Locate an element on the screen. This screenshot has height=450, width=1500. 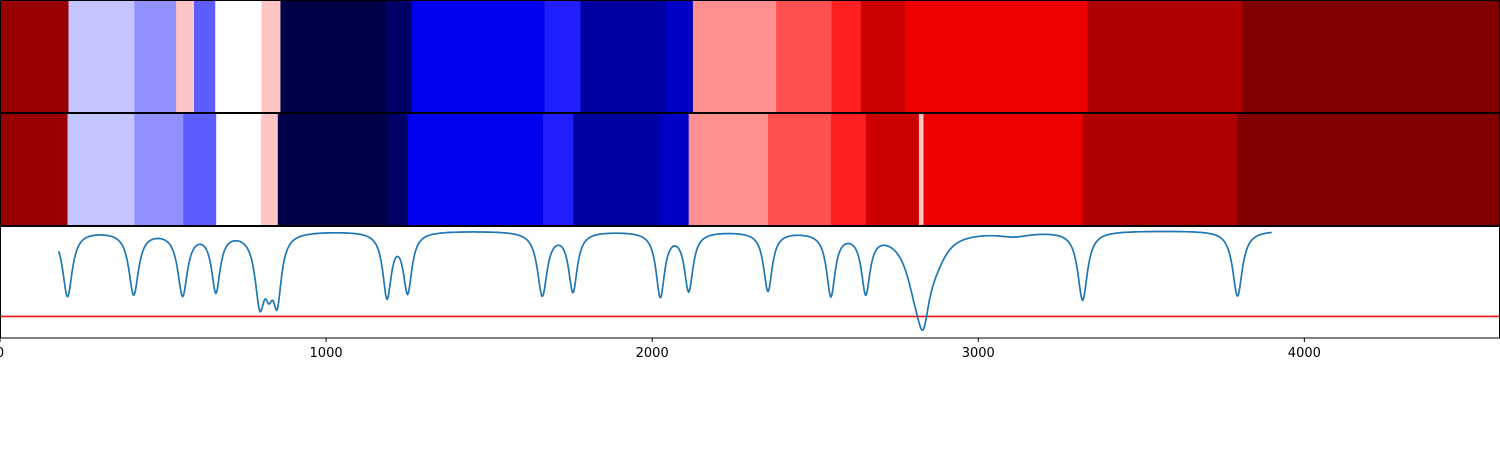
x-tick-label: 1000 is located at coordinates (326, 353).